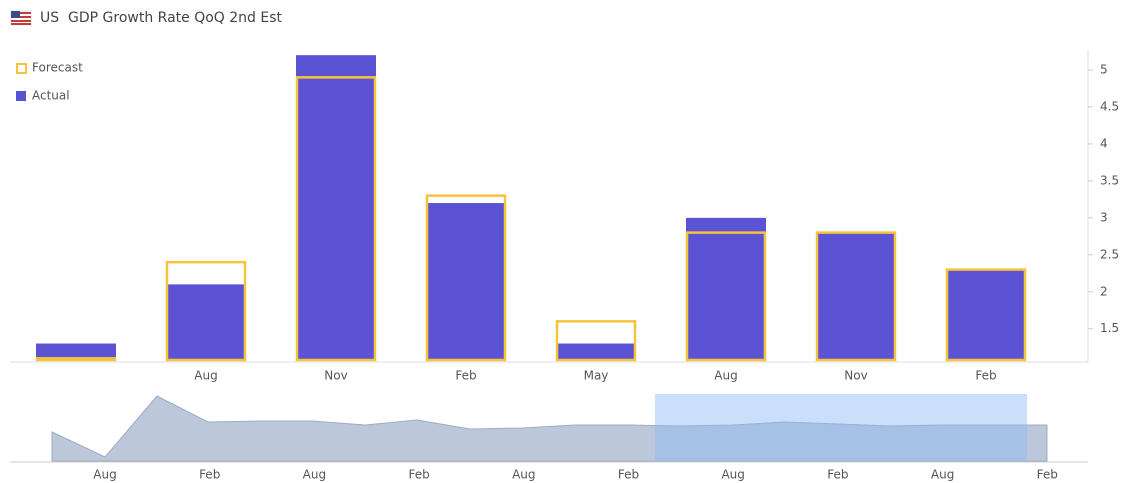 The height and width of the screenshot is (483, 1122). What do you see at coordinates (1109, 180) in the screenshot?
I see `y-tick-label: 3.5` at bounding box center [1109, 180].